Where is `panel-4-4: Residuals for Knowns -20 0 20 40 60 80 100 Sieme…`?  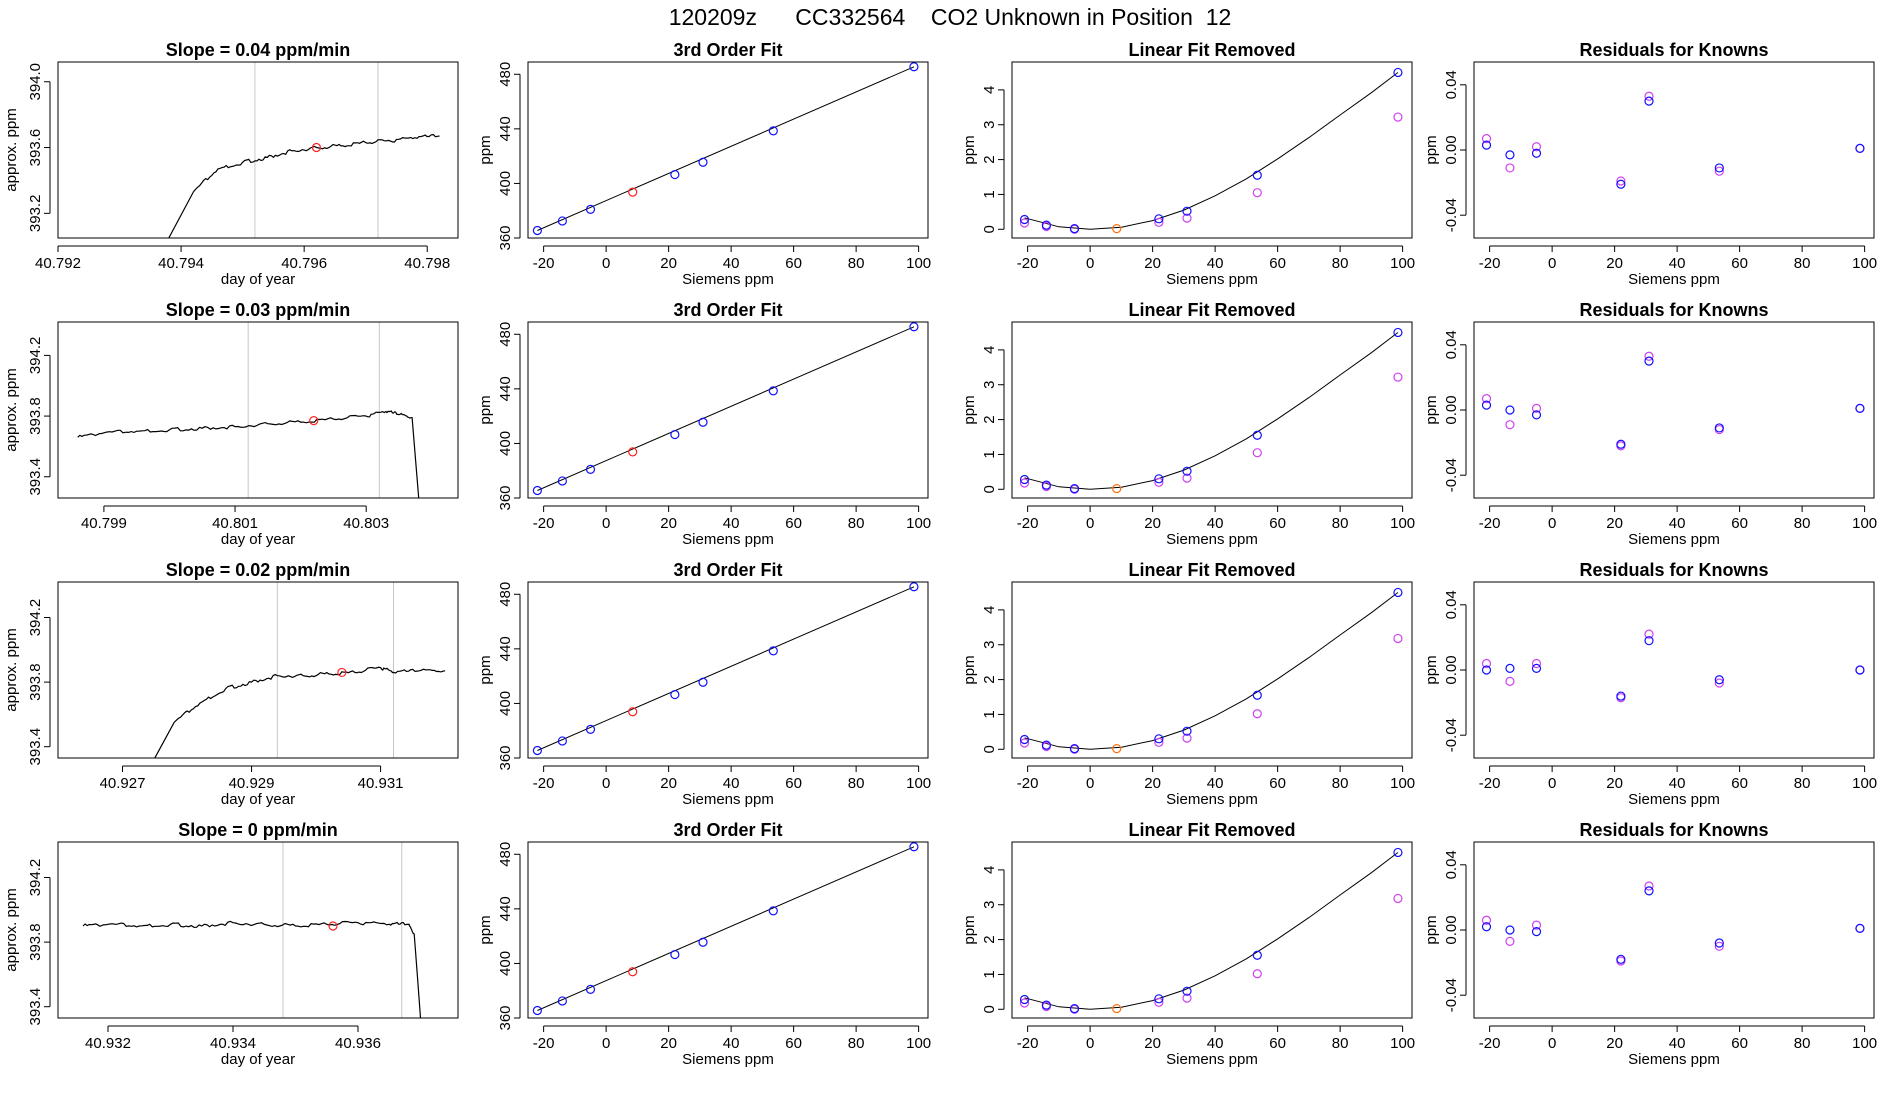
panel-4-4: Residuals for Knowns -20 0 20 40 60 80 100 Sieme… is located at coordinates (1650, 944).